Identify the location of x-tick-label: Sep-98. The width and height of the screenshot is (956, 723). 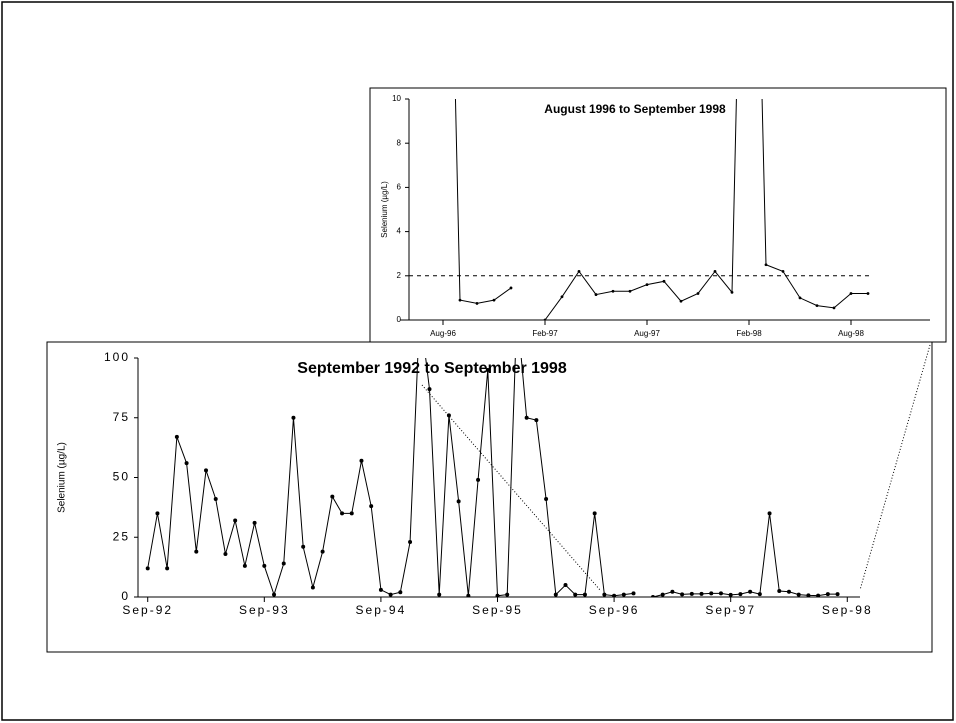
(847, 610).